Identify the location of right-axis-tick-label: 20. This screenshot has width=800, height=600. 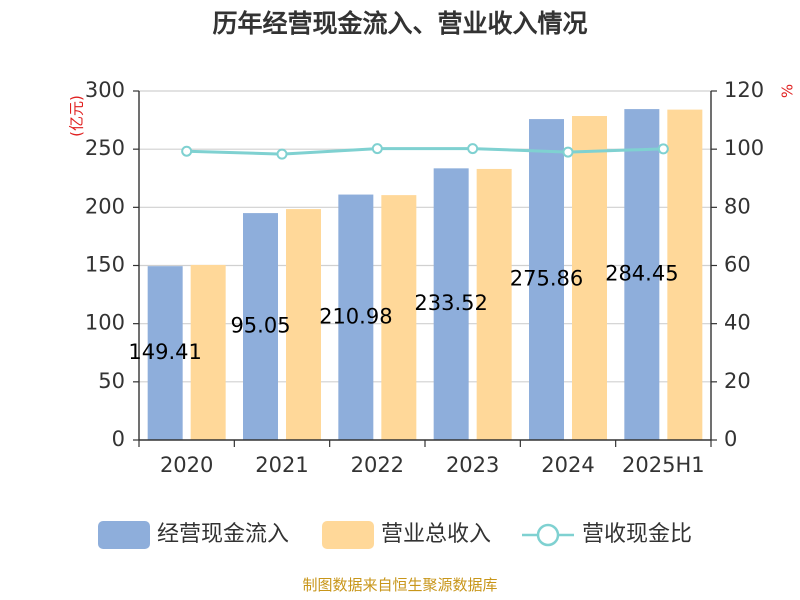
(737, 381).